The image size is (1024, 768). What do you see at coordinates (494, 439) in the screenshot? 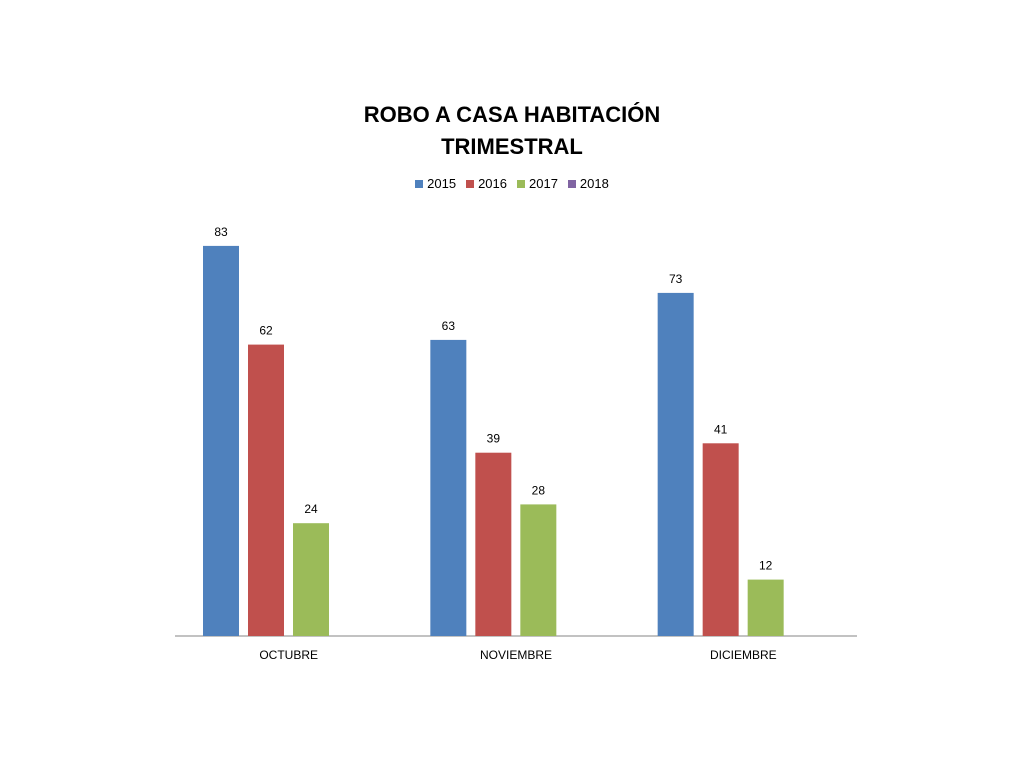
I see `data-label-2016-noviembre: 39` at bounding box center [494, 439].